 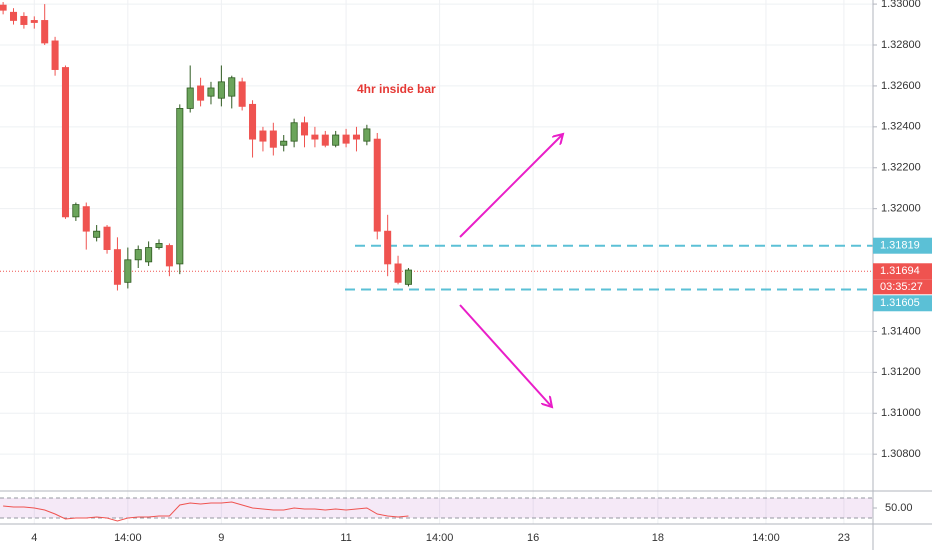 I want to click on x-tick-label: 16, so click(x=533, y=538).